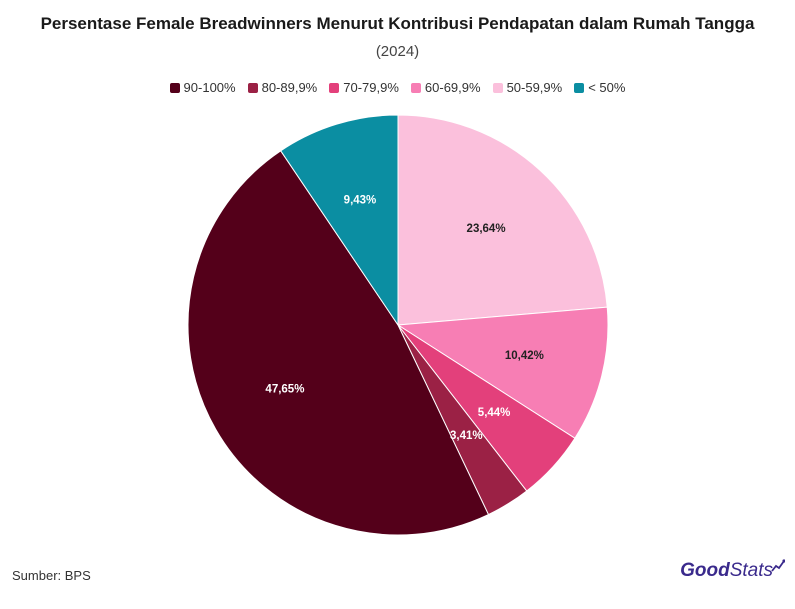 This screenshot has height=609, width=795. Describe the element at coordinates (209, 87) in the screenshot. I see `legend-label: 90-100%` at that location.